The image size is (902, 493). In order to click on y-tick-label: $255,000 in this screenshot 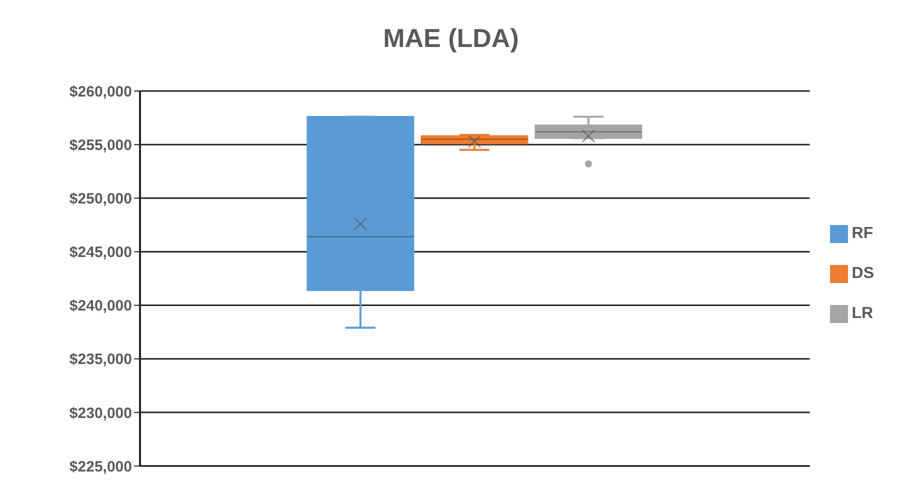, I will do `click(100, 145)`.